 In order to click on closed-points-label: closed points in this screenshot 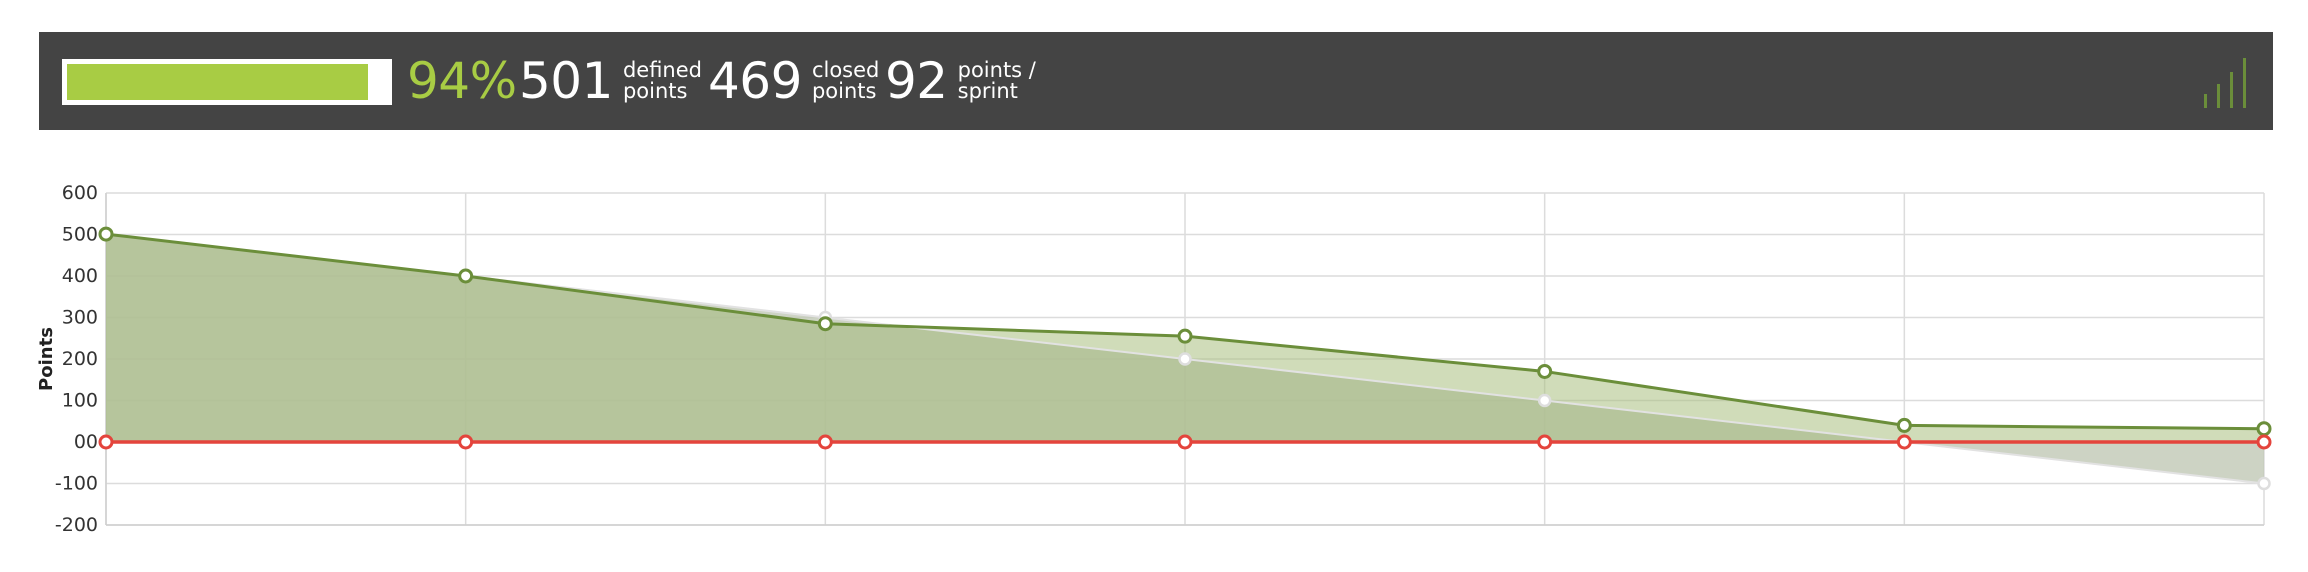, I will do `click(845, 81)`.